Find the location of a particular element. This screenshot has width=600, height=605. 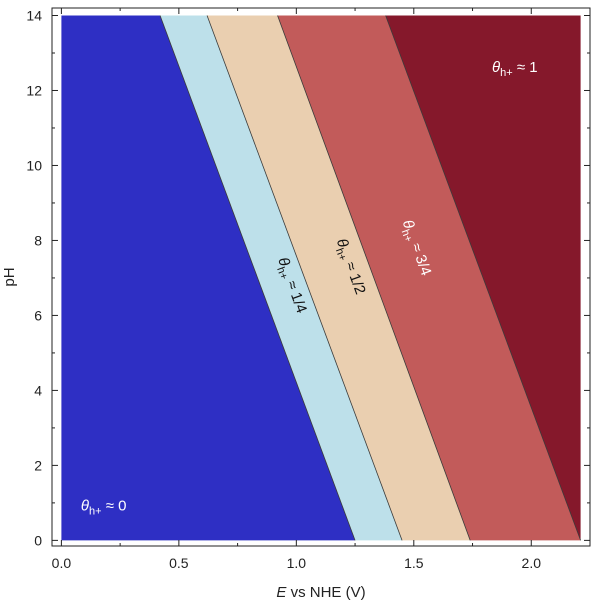

x-axis-title-italic: E is located at coordinates (281, 592).